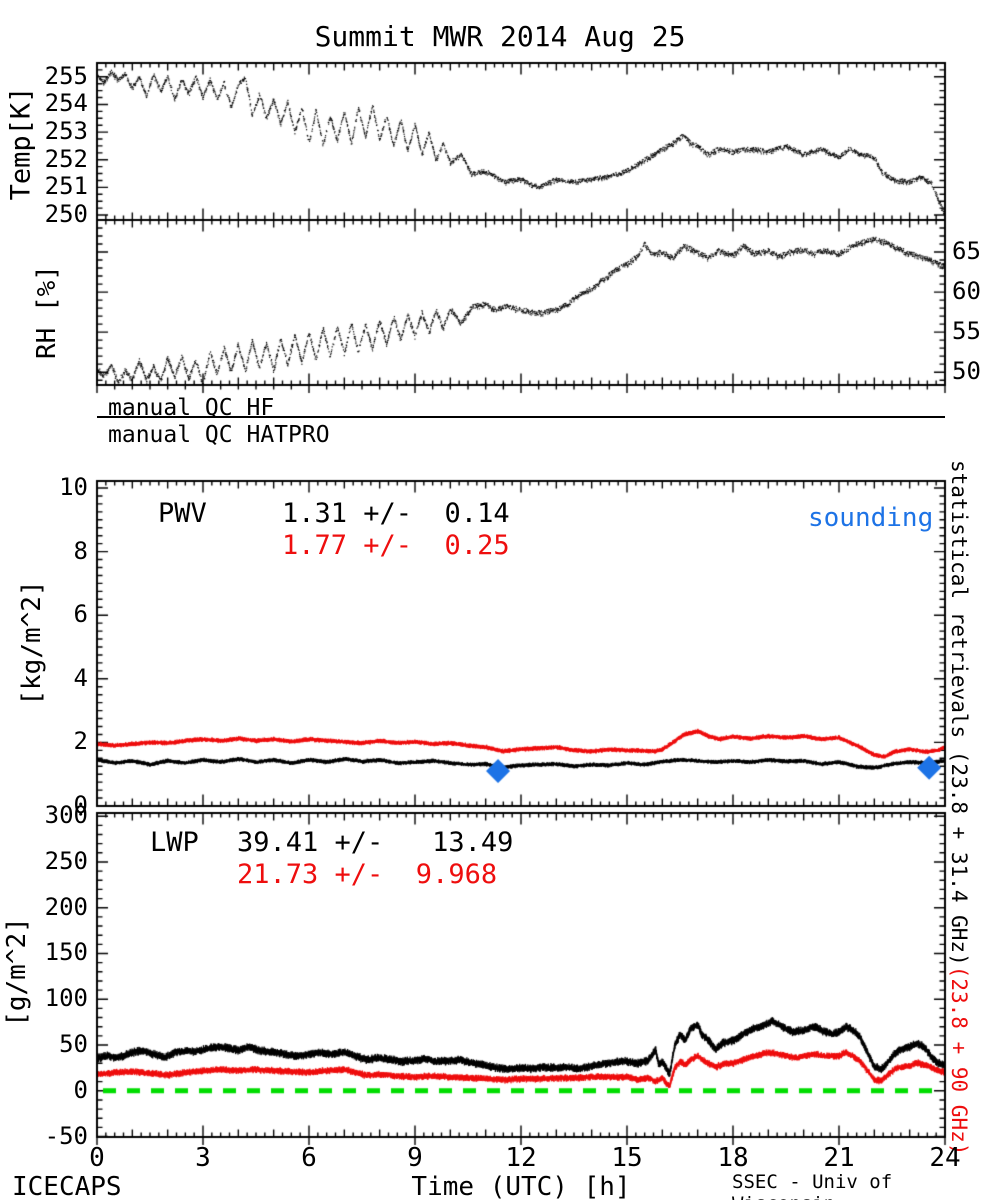 The image size is (1000, 1200). I want to click on x-tick-label: 0, so click(97, 1158).